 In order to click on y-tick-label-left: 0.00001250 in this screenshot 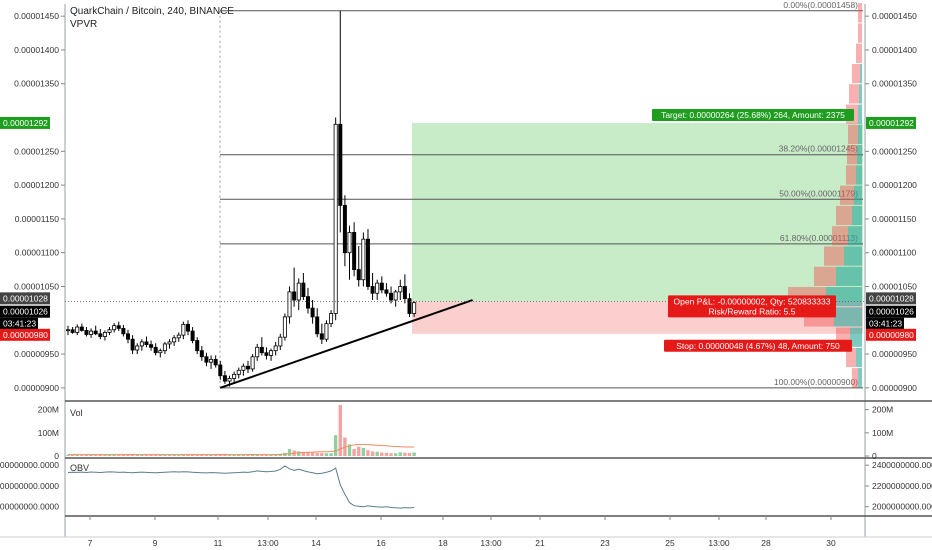, I will do `click(36, 151)`.